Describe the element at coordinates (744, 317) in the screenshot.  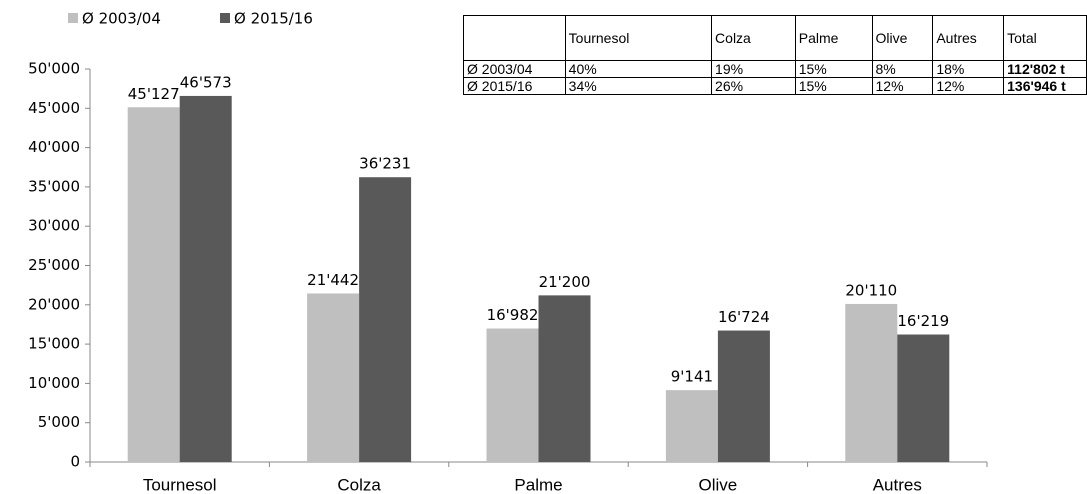
I see `value-label: 16'724` at that location.